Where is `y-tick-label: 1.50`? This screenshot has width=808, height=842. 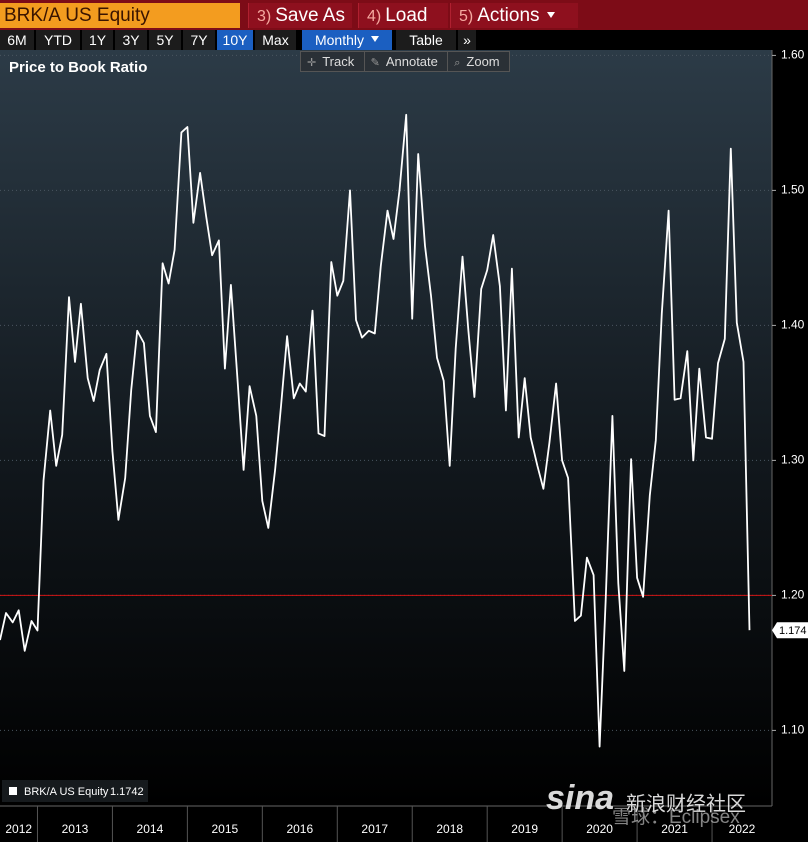 y-tick-label: 1.50 is located at coordinates (793, 190).